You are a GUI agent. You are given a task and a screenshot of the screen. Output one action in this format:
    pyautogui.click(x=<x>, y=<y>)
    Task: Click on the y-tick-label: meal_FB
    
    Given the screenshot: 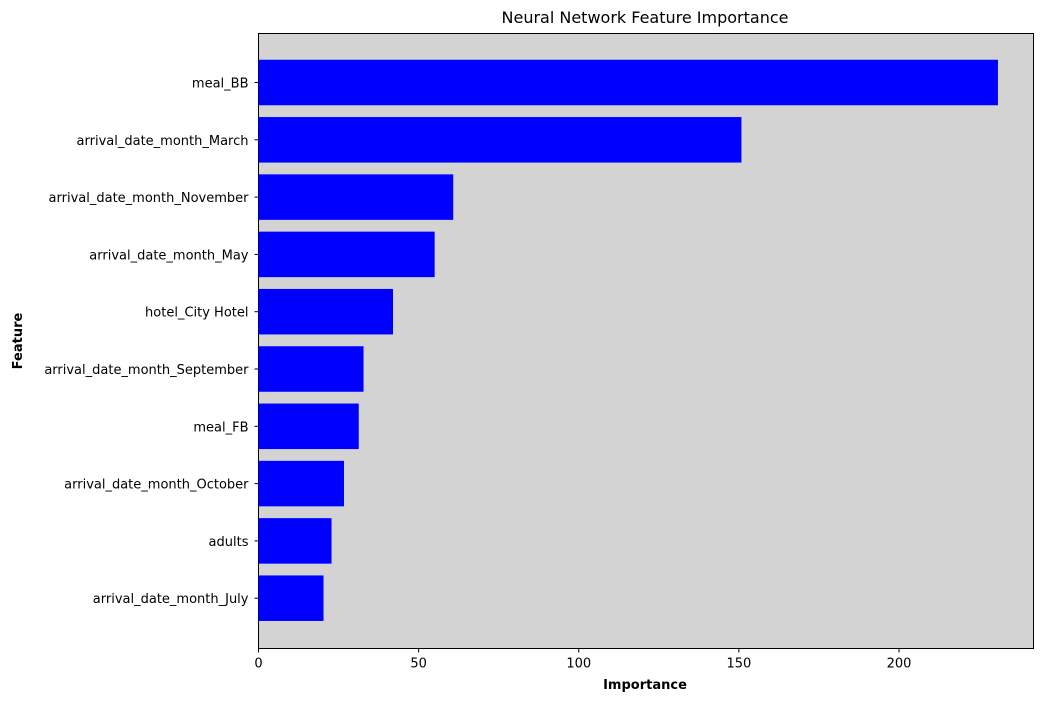 What is the action you would take?
    pyautogui.click(x=220, y=427)
    